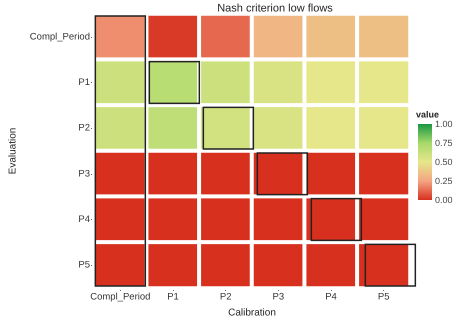 The height and width of the screenshot is (323, 474). I want to click on chart-title: Nash criterion low flows, so click(275, 8).